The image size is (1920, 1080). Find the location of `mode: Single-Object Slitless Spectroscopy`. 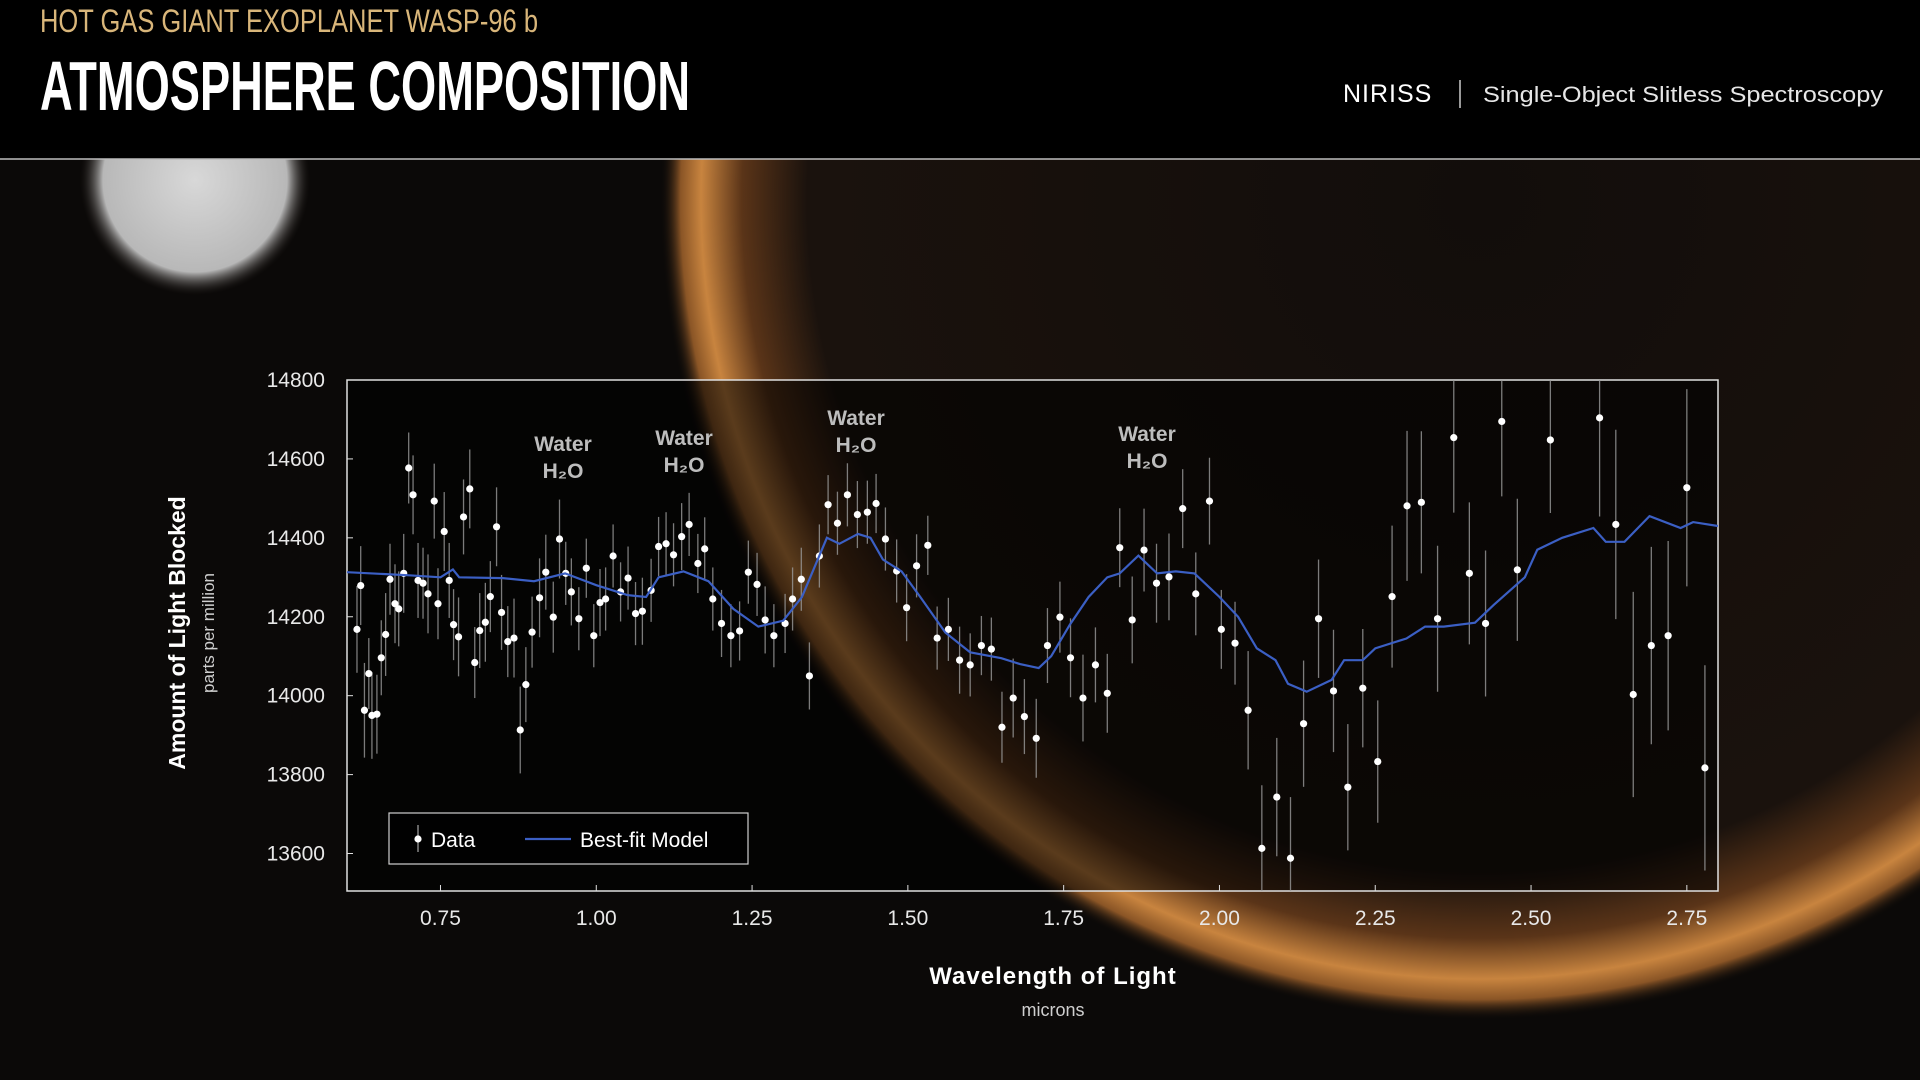

mode: Single-Object Slitless Spectroscopy is located at coordinates (1683, 94).